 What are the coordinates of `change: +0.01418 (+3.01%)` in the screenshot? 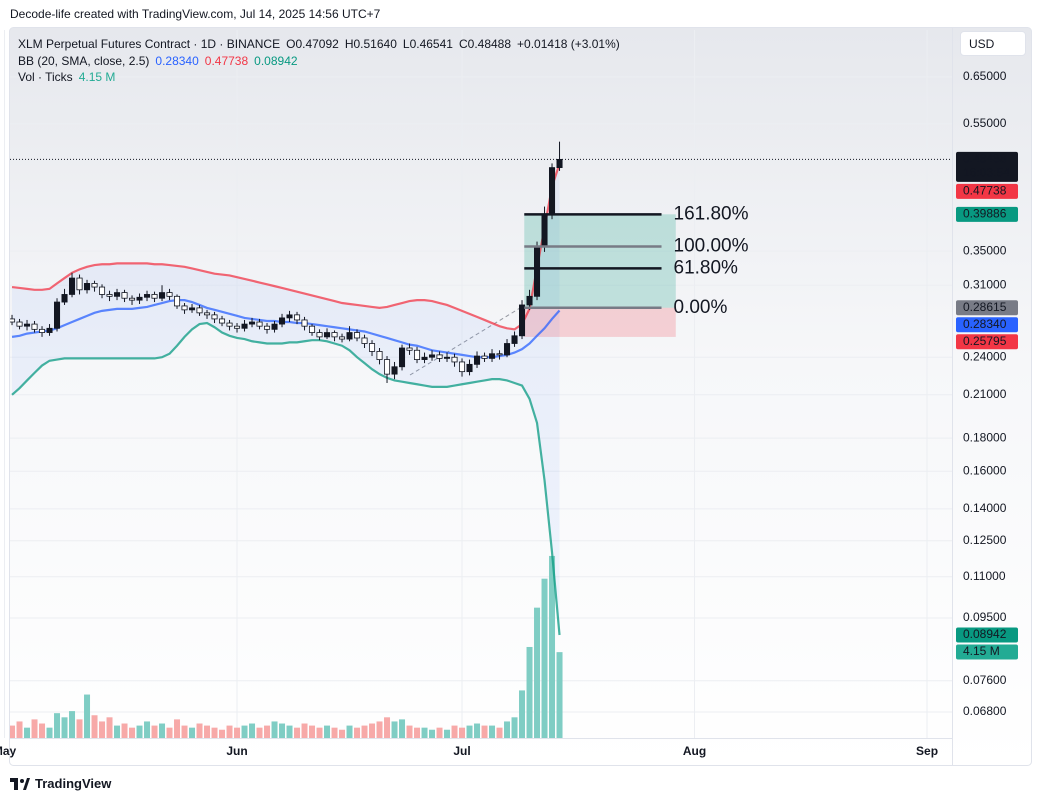 It's located at (568, 44).